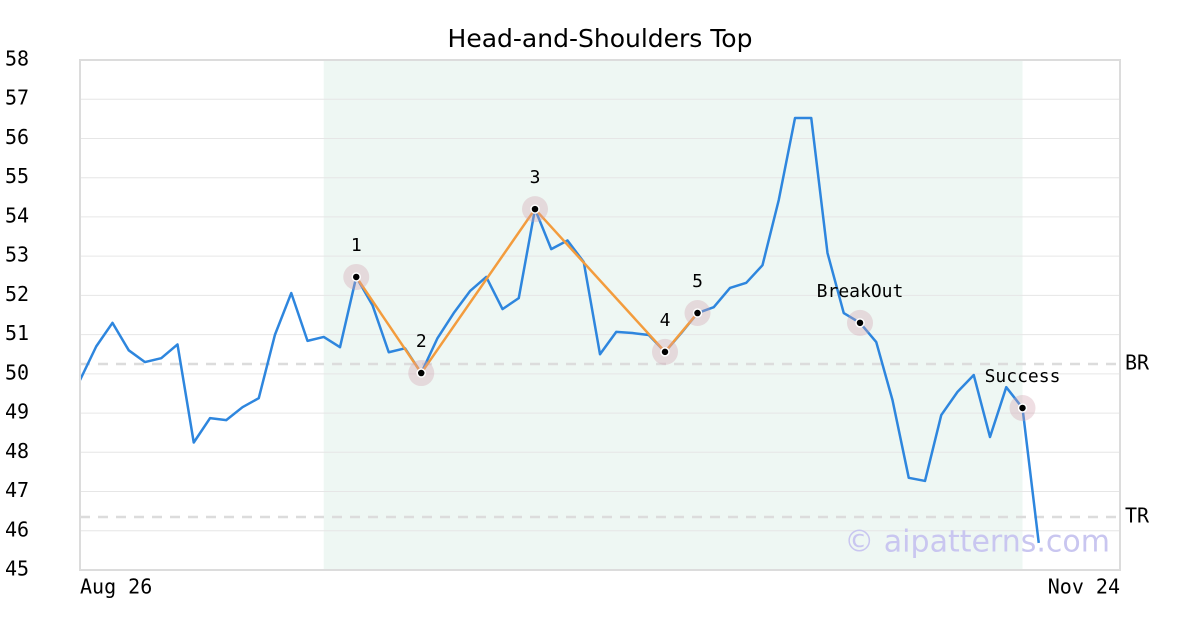 The image size is (1200, 630). Describe the element at coordinates (1137, 363) in the screenshot. I see `level-label: BR` at that location.